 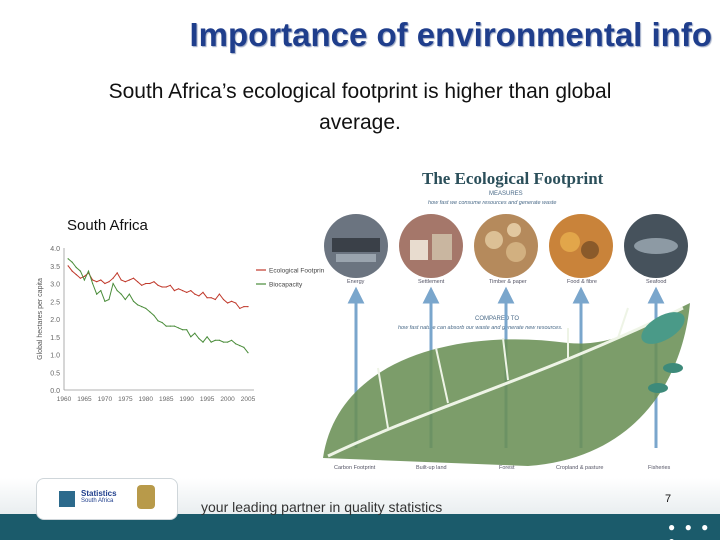 I want to click on measures-label: MEASURES, so click(x=506, y=194).